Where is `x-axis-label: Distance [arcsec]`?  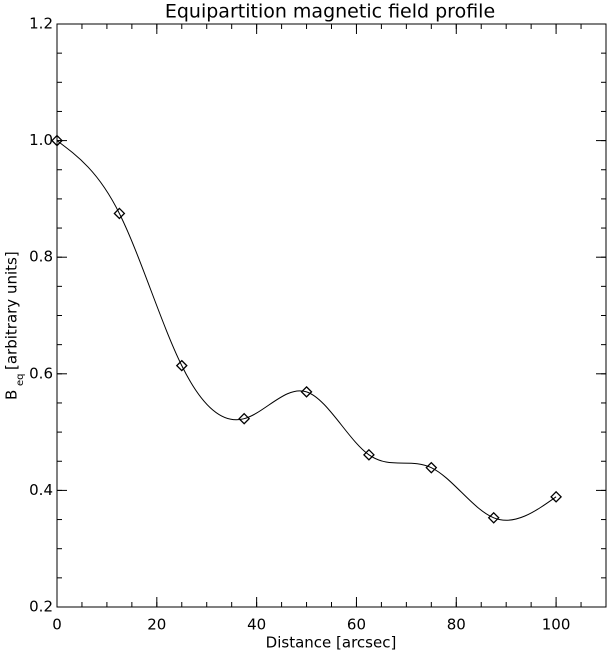 x-axis-label: Distance [arcsec] is located at coordinates (331, 643).